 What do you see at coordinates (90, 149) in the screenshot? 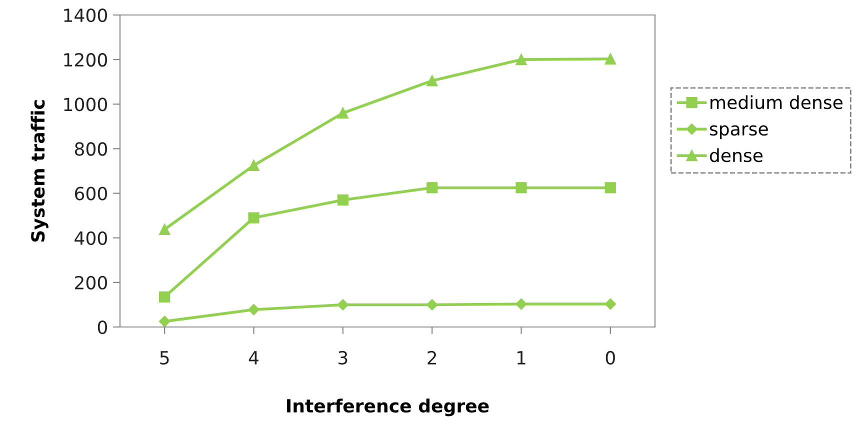
I see `y-tick-label: 800` at bounding box center [90, 149].